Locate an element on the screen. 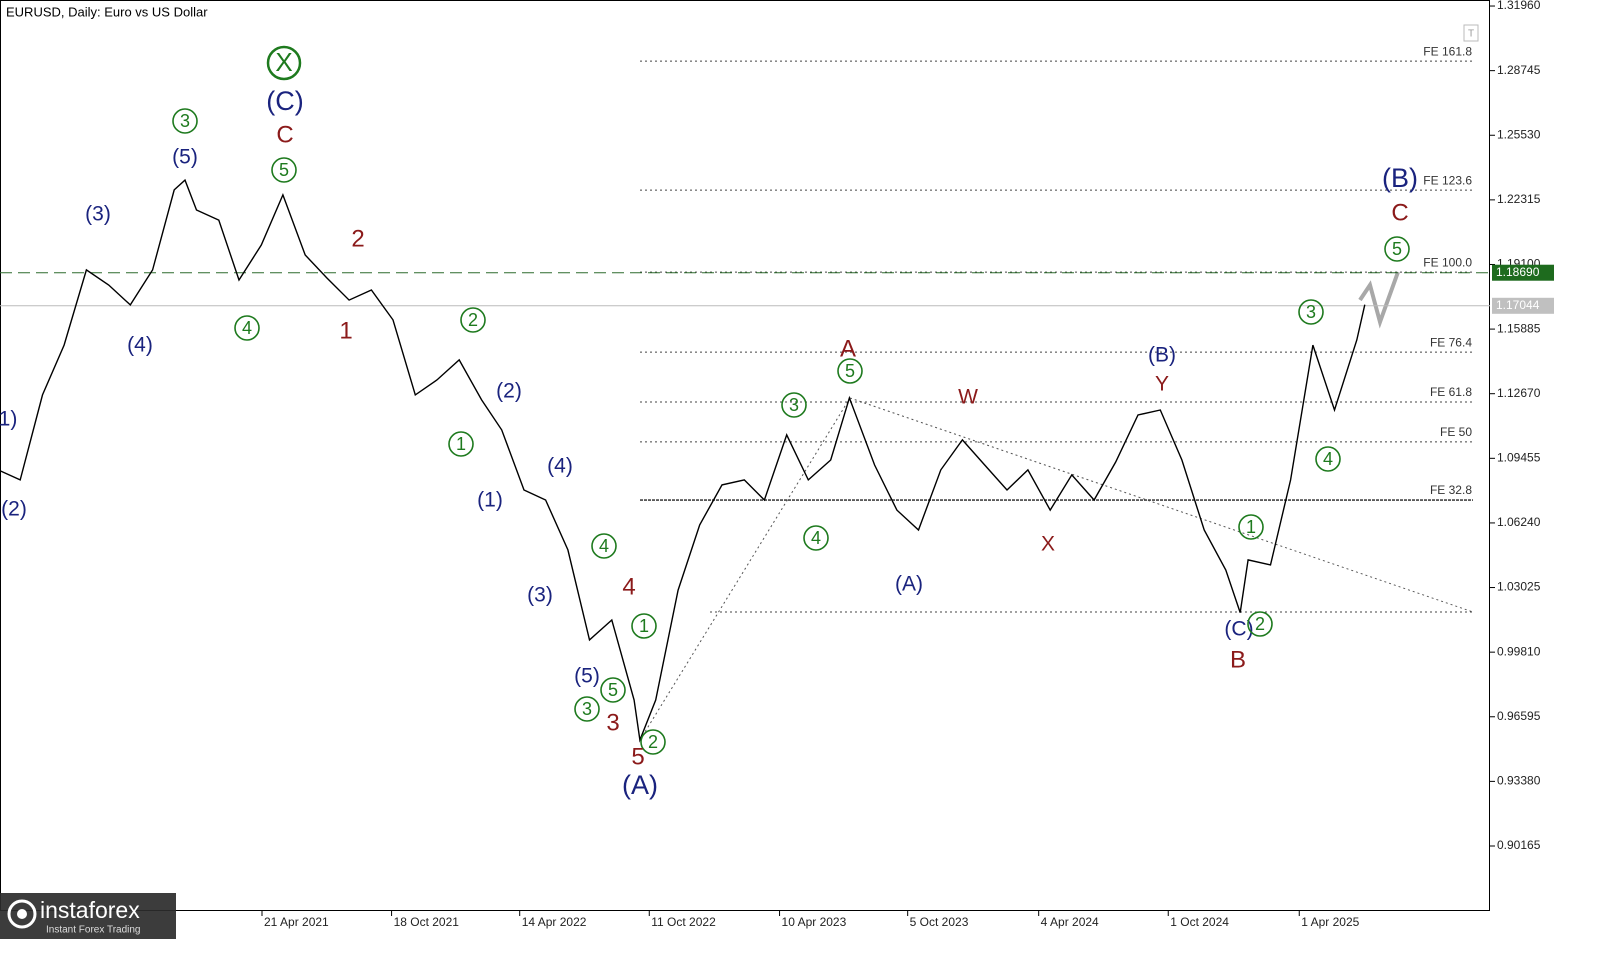  fib-label: FE 100.0 is located at coordinates (1447, 262).